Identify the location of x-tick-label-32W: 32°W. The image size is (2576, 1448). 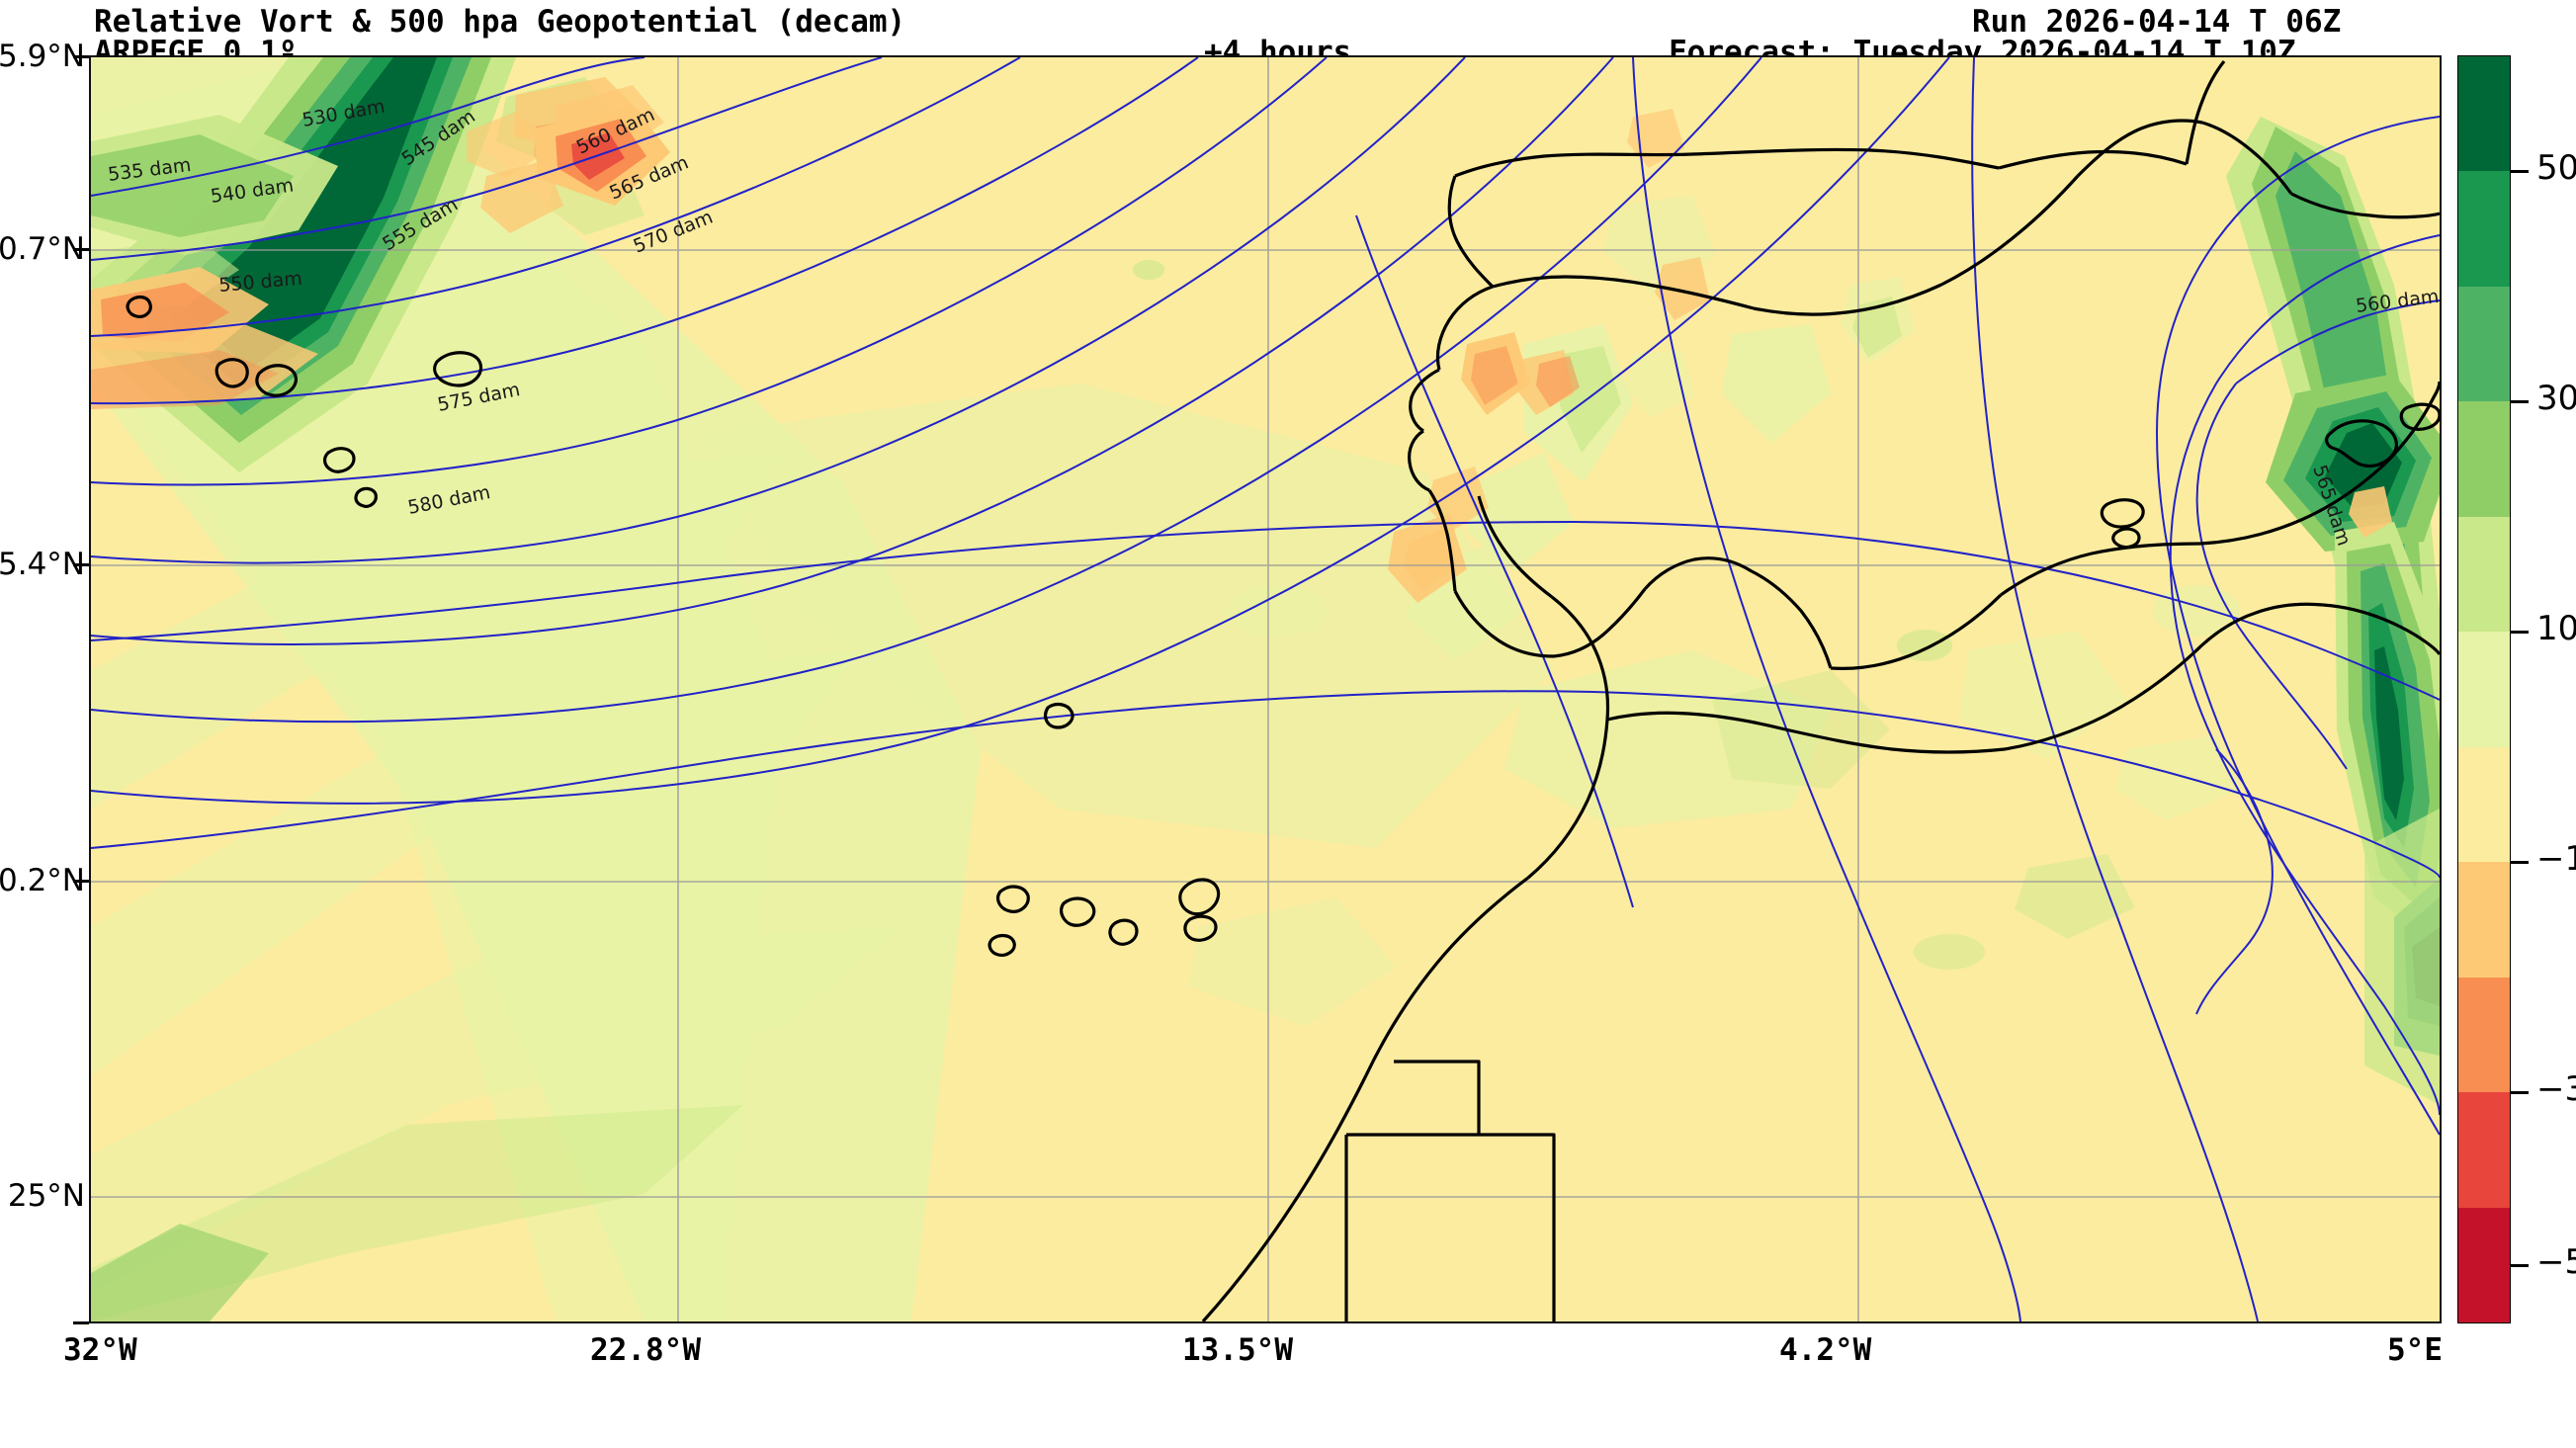
(100, 1350).